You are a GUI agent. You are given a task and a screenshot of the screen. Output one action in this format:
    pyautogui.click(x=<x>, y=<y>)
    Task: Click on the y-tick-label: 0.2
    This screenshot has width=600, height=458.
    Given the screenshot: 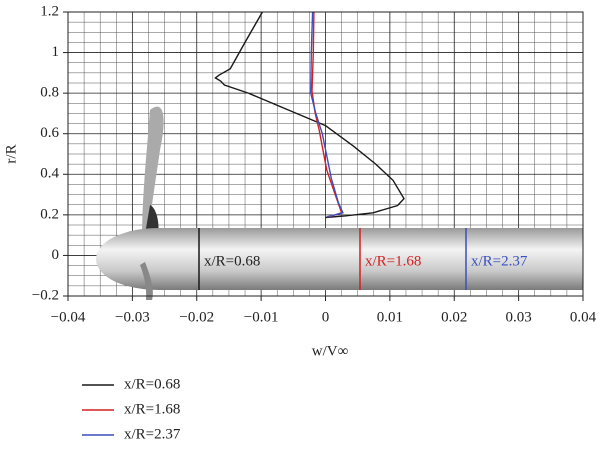 What is the action you would take?
    pyautogui.click(x=49, y=214)
    